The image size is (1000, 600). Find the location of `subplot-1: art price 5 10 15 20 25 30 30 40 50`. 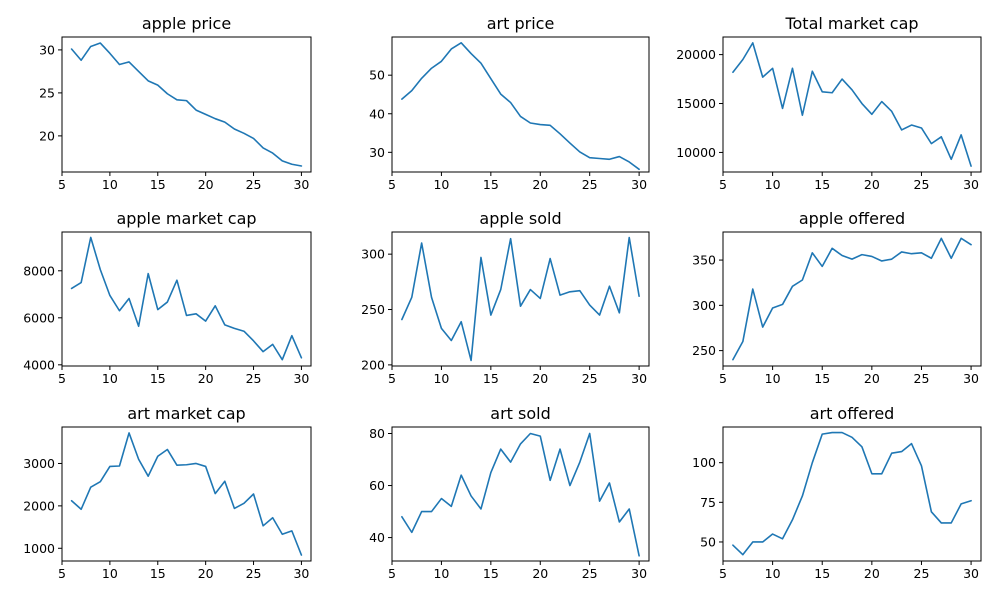

subplot-1: art price 5 10 15 20 25 30 30 40 50 is located at coordinates (509, 103).